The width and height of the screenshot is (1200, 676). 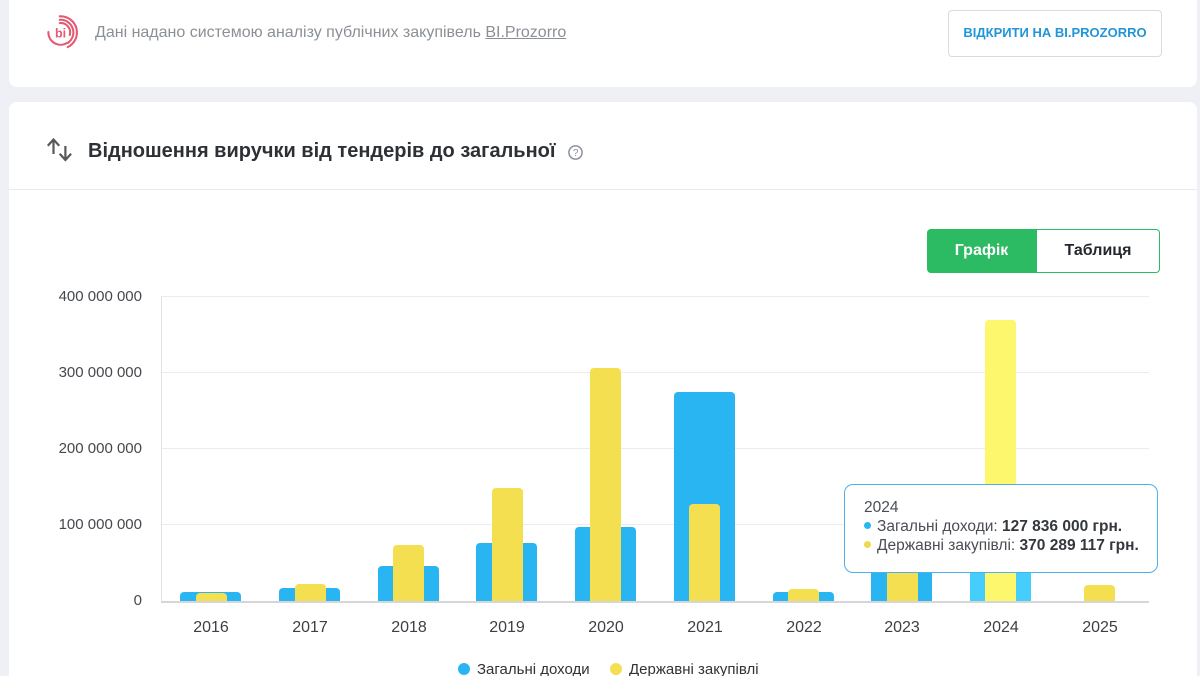 I want to click on svg-text: bi, so click(x=60, y=34).